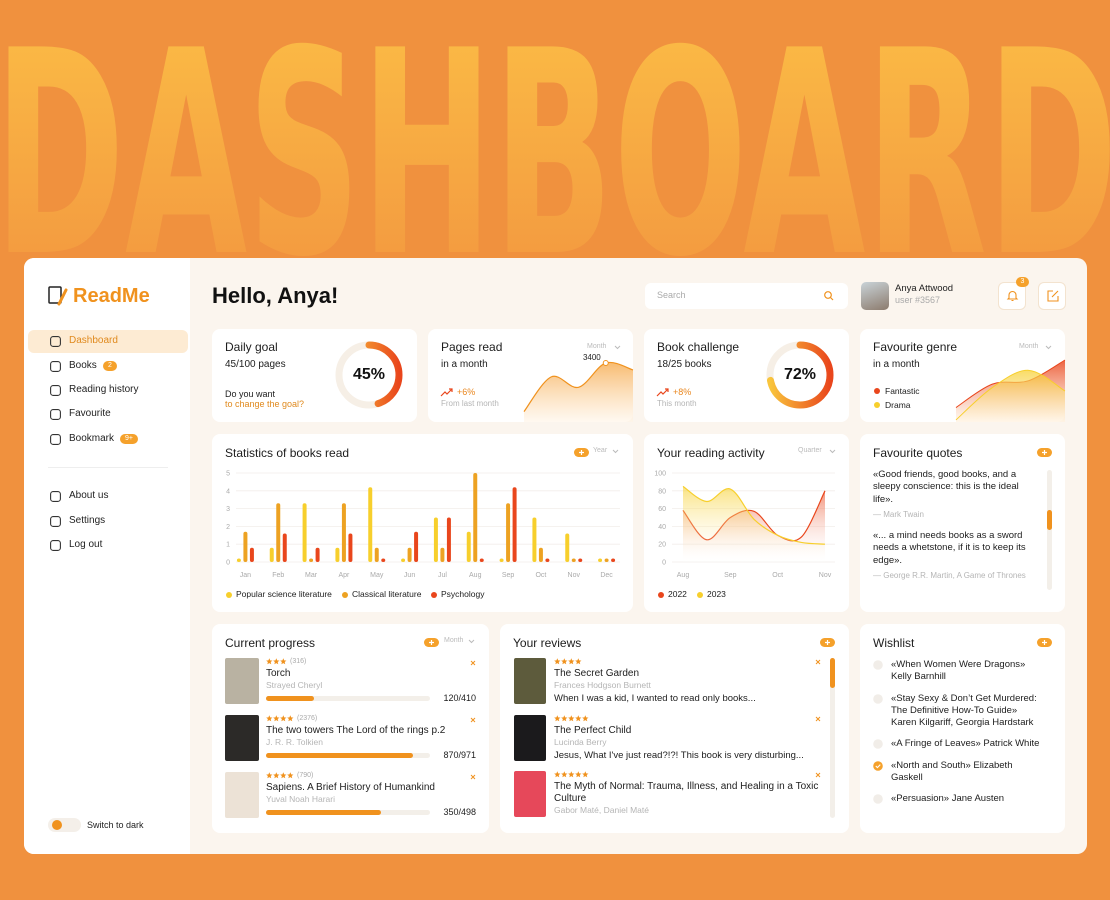 This screenshot has width=1110, height=900. I want to click on period-select: Year, so click(600, 450).